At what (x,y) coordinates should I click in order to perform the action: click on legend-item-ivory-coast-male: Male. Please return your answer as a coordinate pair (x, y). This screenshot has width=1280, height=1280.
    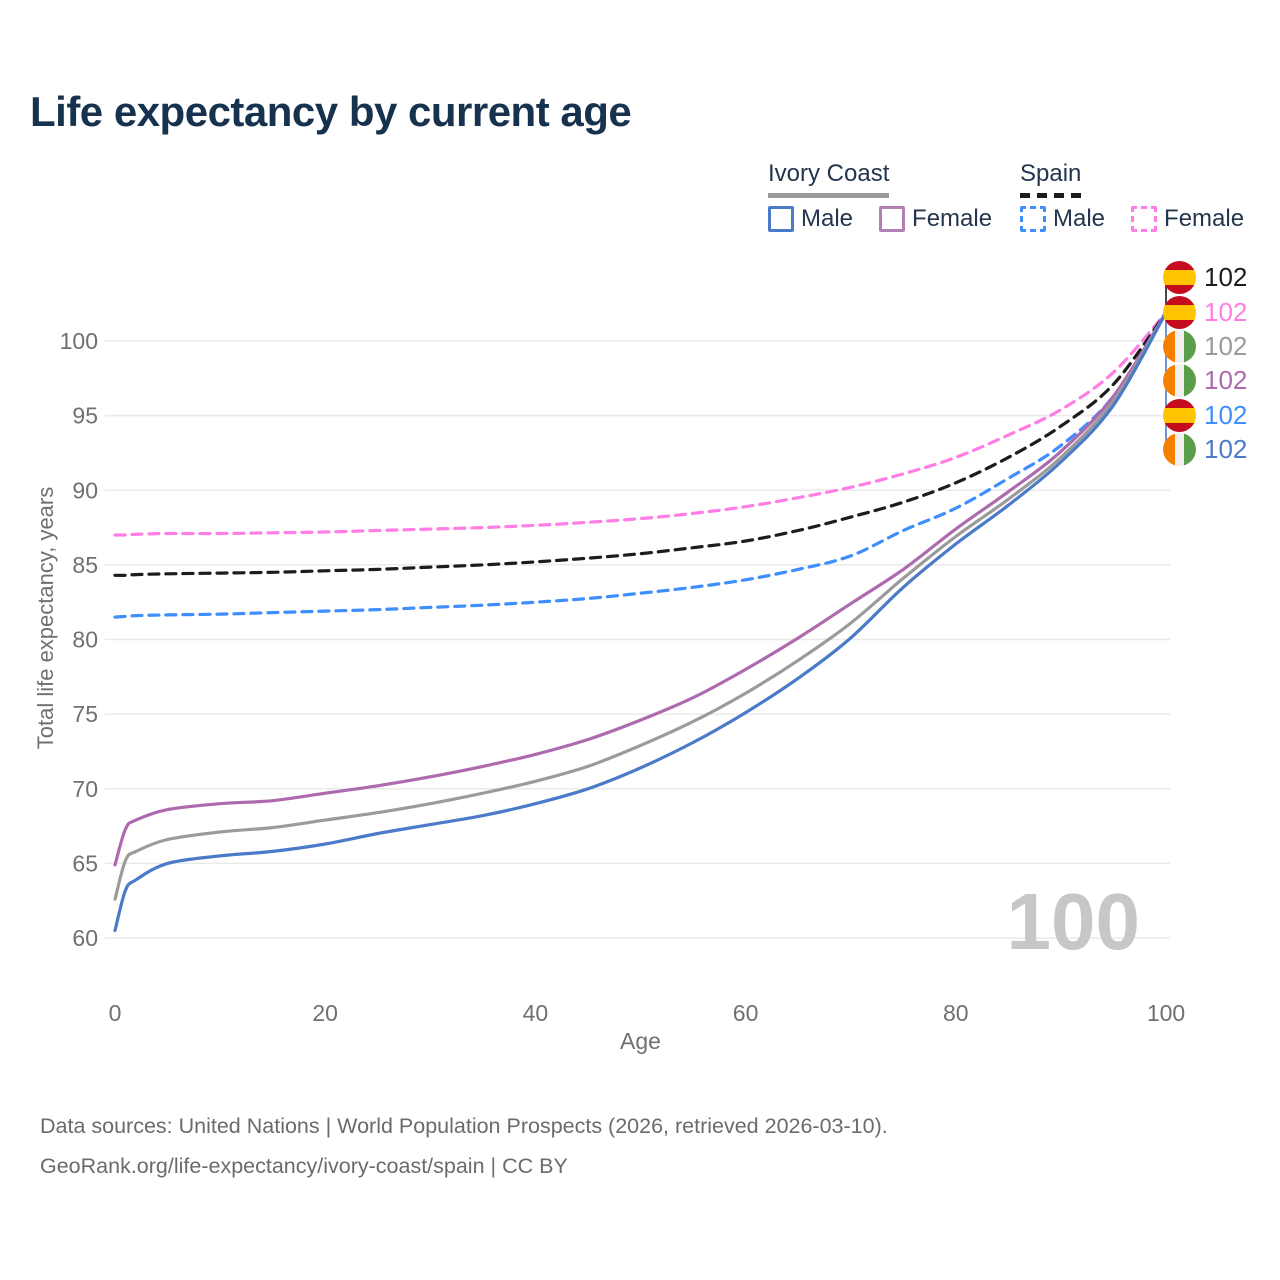
    Looking at the image, I should click on (810, 219).